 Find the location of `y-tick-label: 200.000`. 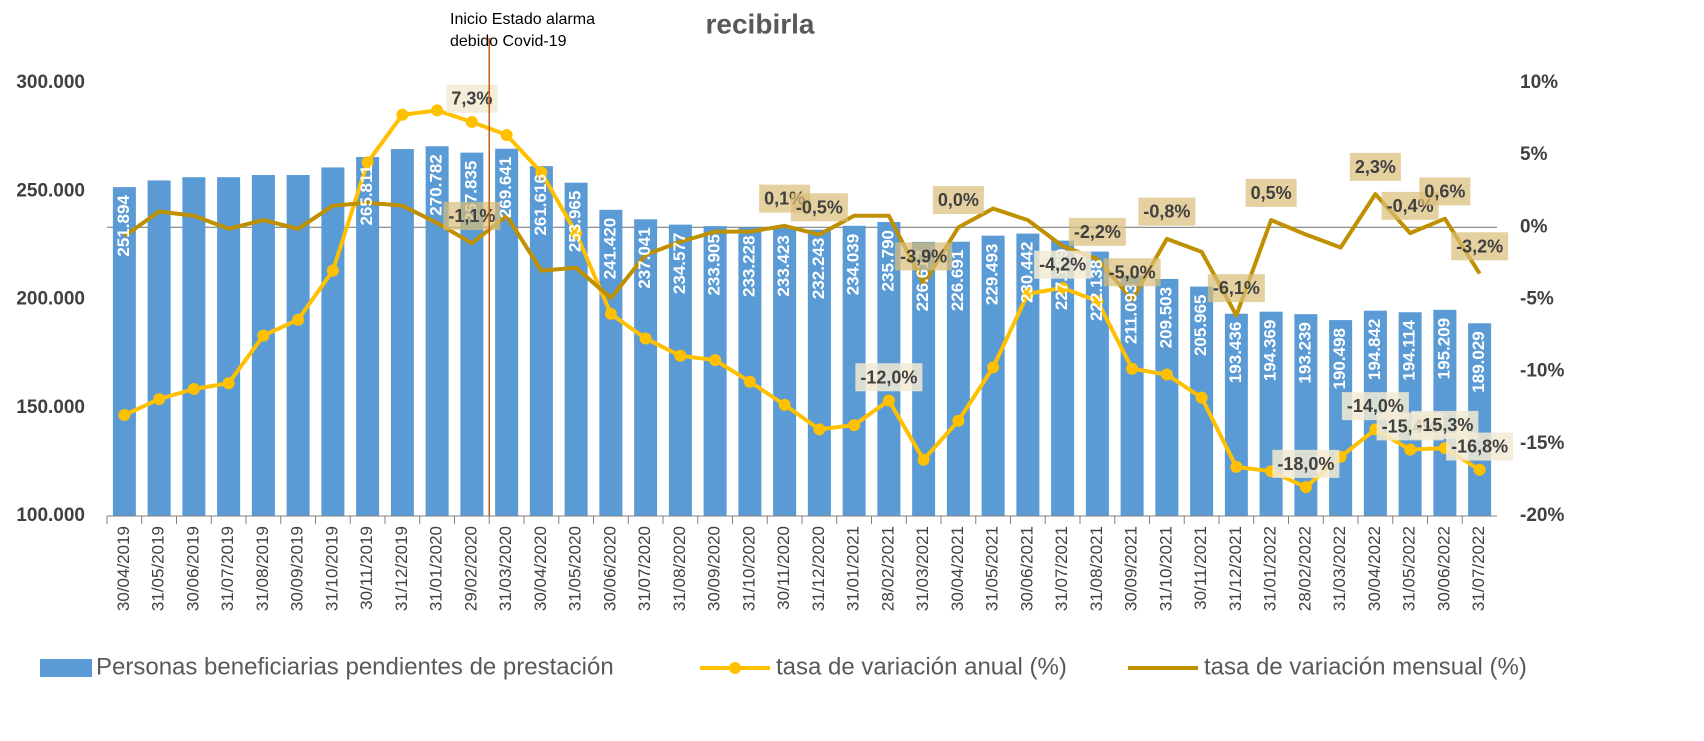

y-tick-label: 200.000 is located at coordinates (50, 299).